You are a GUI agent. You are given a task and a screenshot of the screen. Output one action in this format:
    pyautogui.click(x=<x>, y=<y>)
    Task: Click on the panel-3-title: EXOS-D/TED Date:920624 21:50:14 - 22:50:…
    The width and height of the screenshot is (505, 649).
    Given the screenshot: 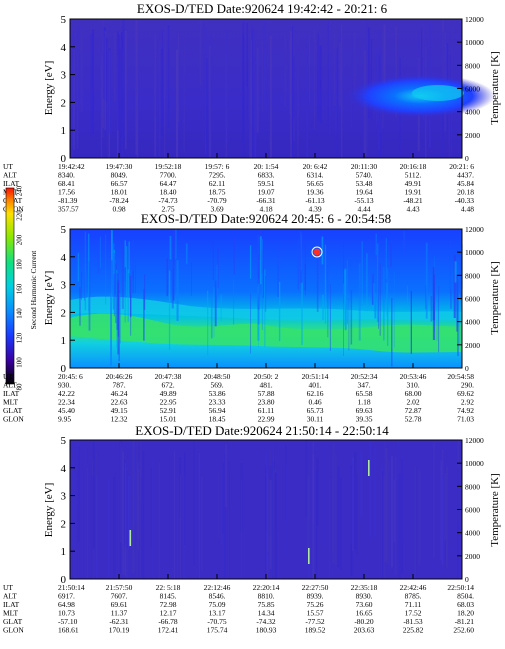 What is the action you would take?
    pyautogui.click(x=262, y=430)
    